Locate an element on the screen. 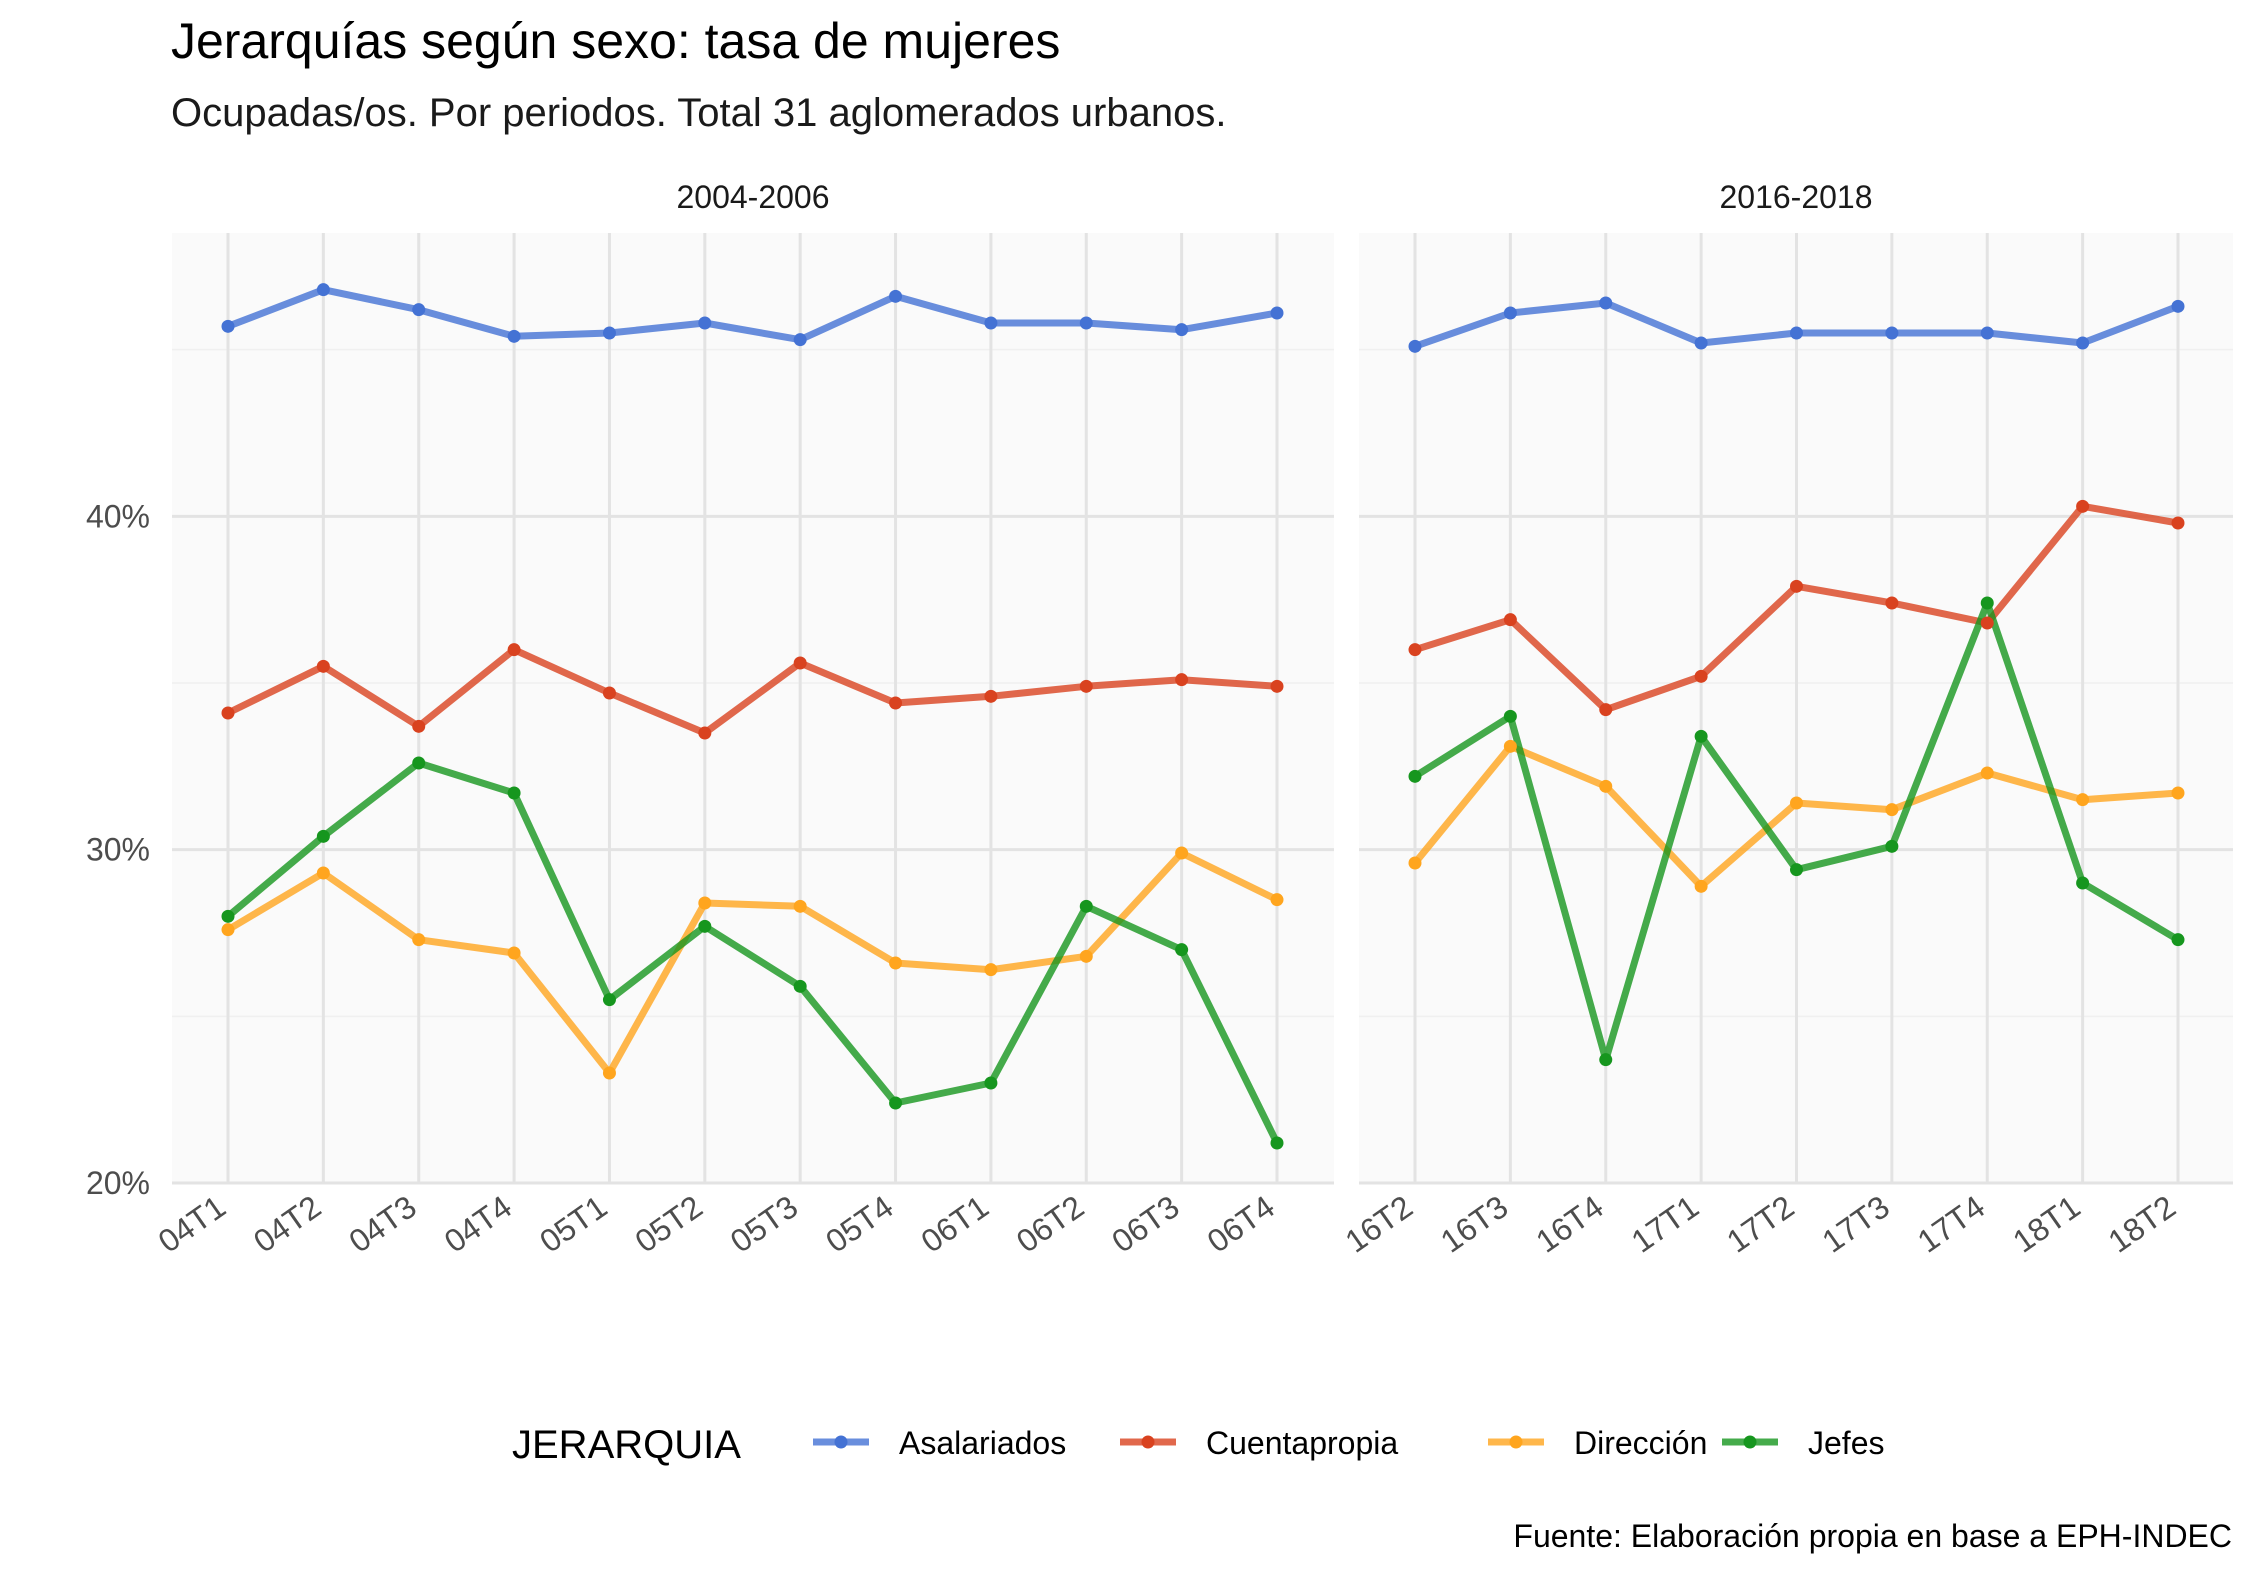  series-line-dirección is located at coordinates (752, 963).